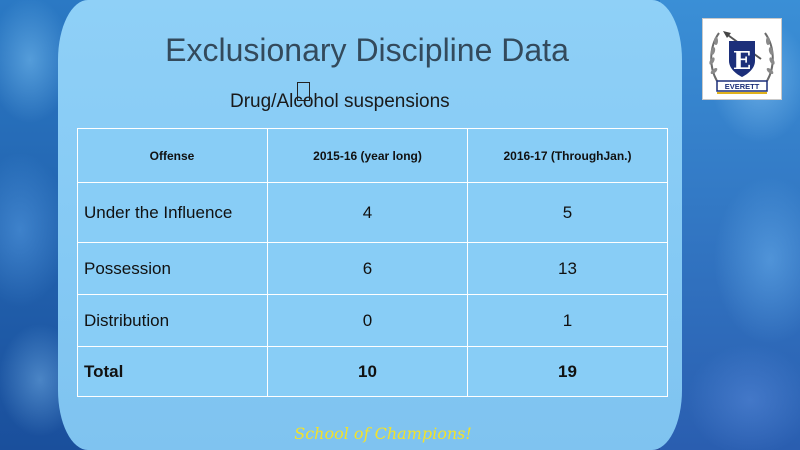  I want to click on header-offense: Offense, so click(172, 155).